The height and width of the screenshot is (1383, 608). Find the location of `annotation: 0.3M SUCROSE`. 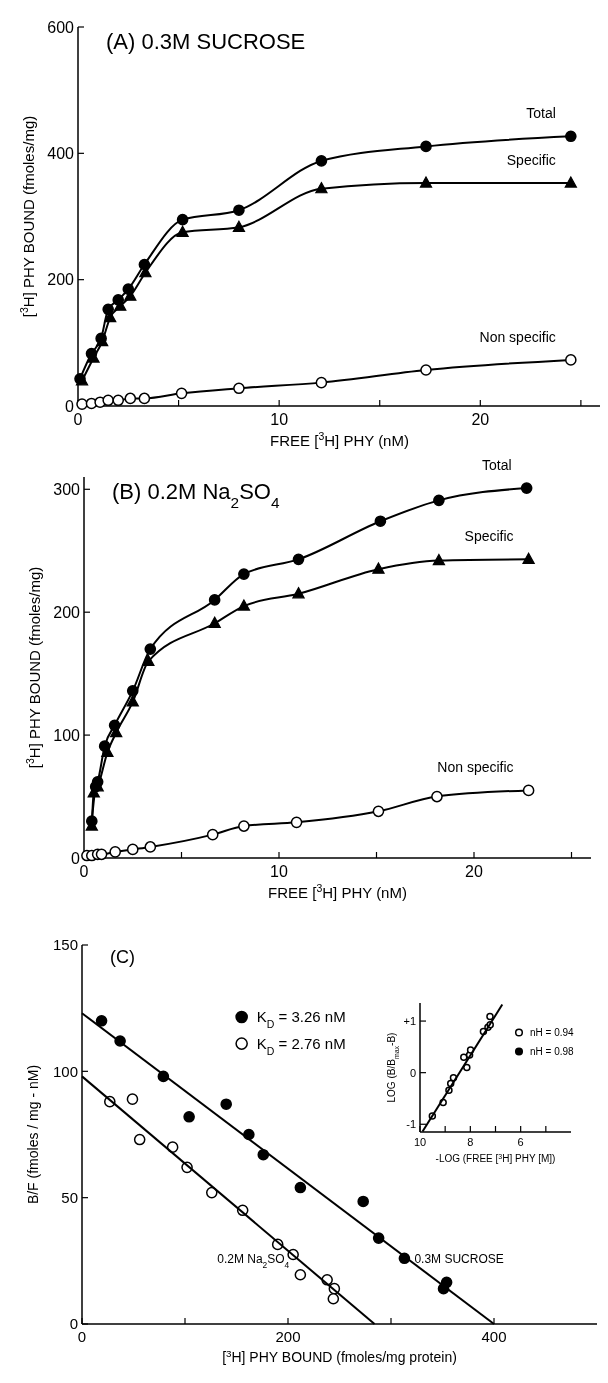

annotation: 0.3M SUCROSE is located at coordinates (459, 1258).